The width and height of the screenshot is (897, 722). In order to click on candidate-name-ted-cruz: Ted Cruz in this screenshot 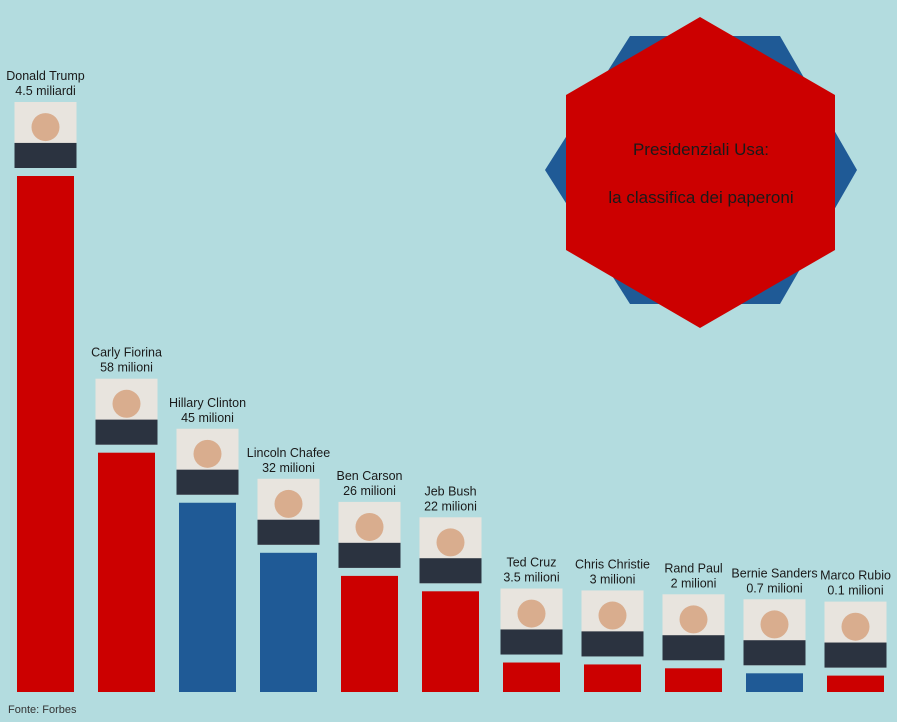, I will do `click(531, 563)`.